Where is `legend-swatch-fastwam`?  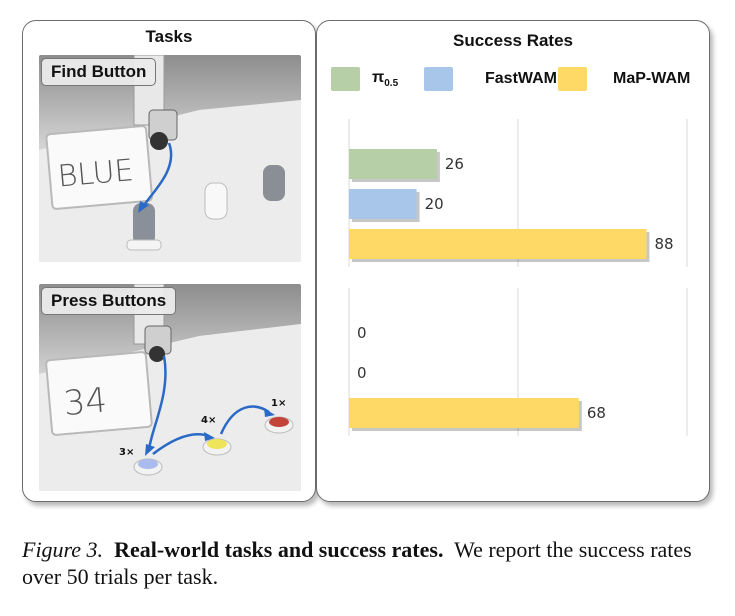
legend-swatch-fastwam is located at coordinates (438, 79).